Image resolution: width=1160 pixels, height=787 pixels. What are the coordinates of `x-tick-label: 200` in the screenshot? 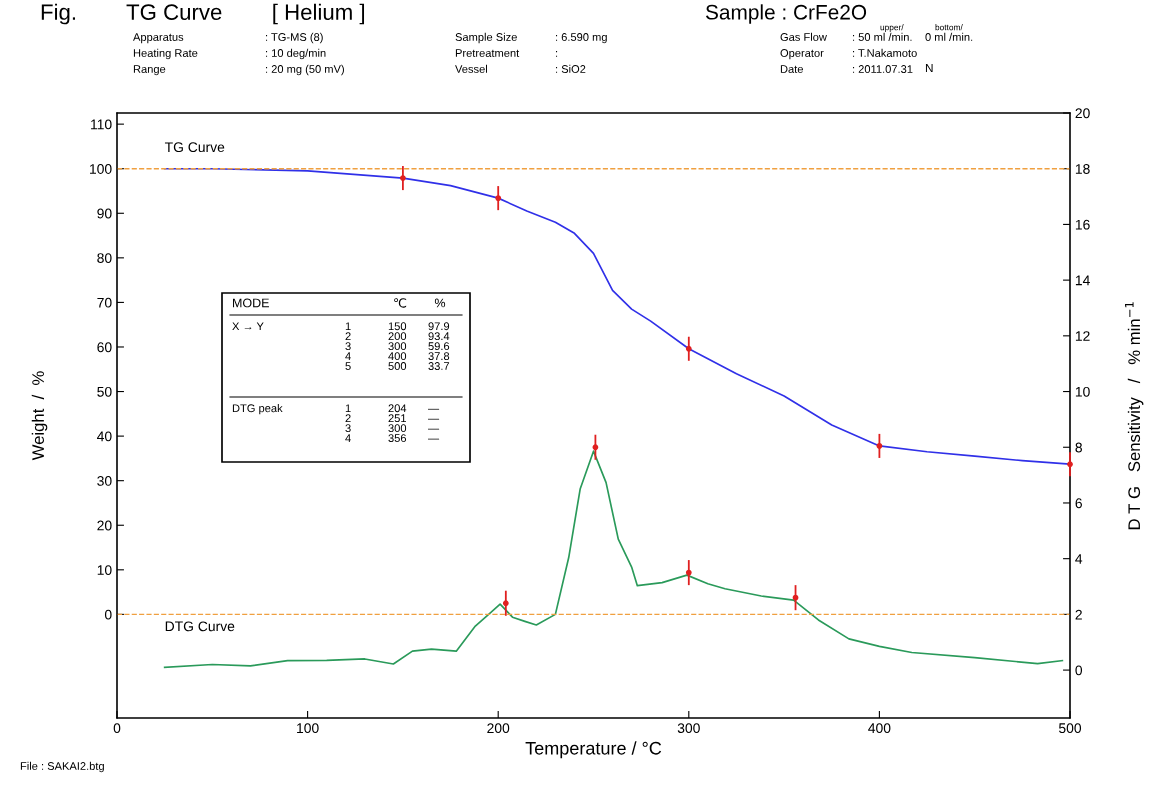 It's located at (498, 728).